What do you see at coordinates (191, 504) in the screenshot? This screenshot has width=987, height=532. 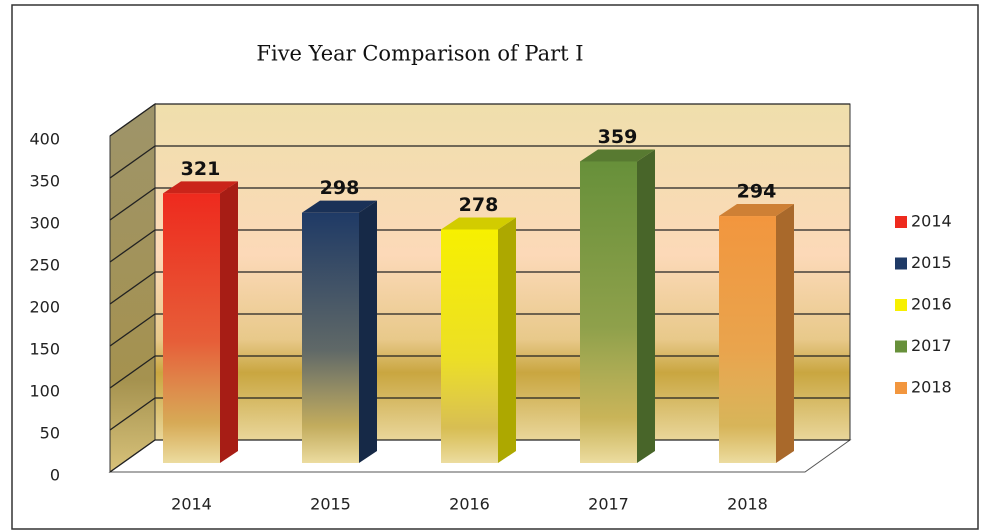 I see `x-tick-label: 2014` at bounding box center [191, 504].